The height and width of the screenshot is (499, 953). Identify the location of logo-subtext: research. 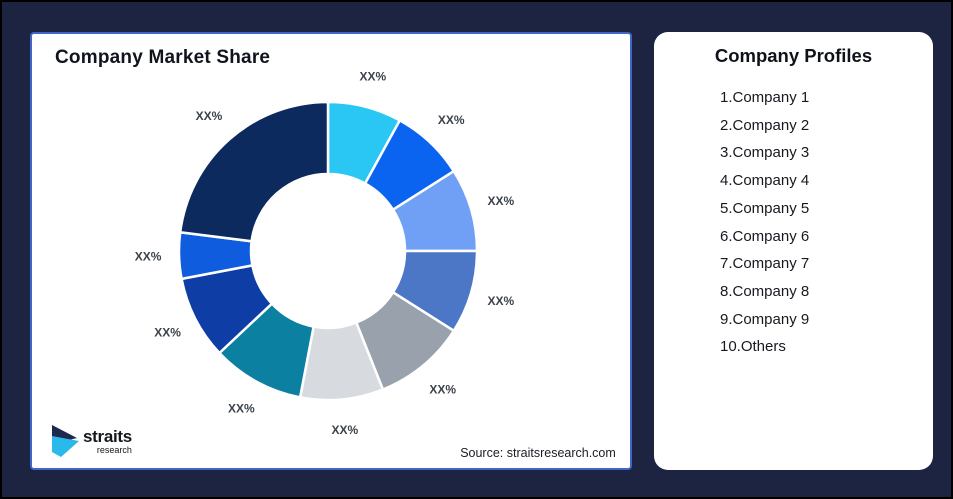
(114, 449).